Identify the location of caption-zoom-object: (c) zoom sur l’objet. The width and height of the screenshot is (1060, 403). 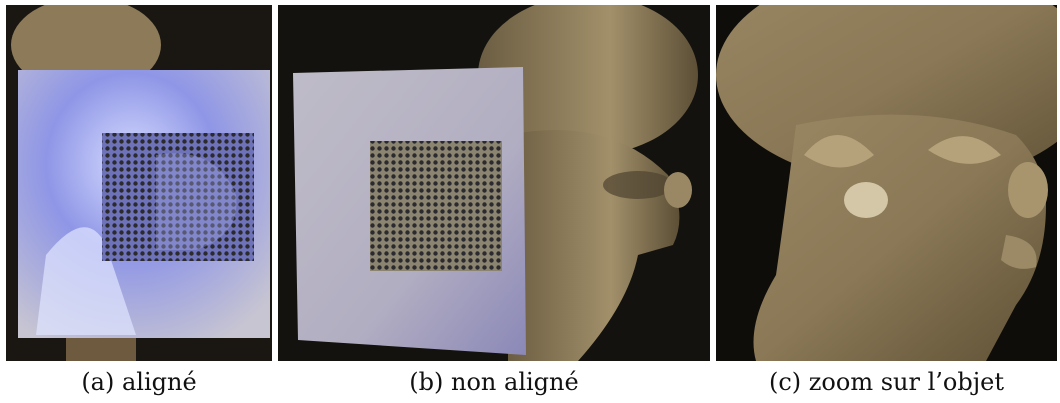
(886, 382).